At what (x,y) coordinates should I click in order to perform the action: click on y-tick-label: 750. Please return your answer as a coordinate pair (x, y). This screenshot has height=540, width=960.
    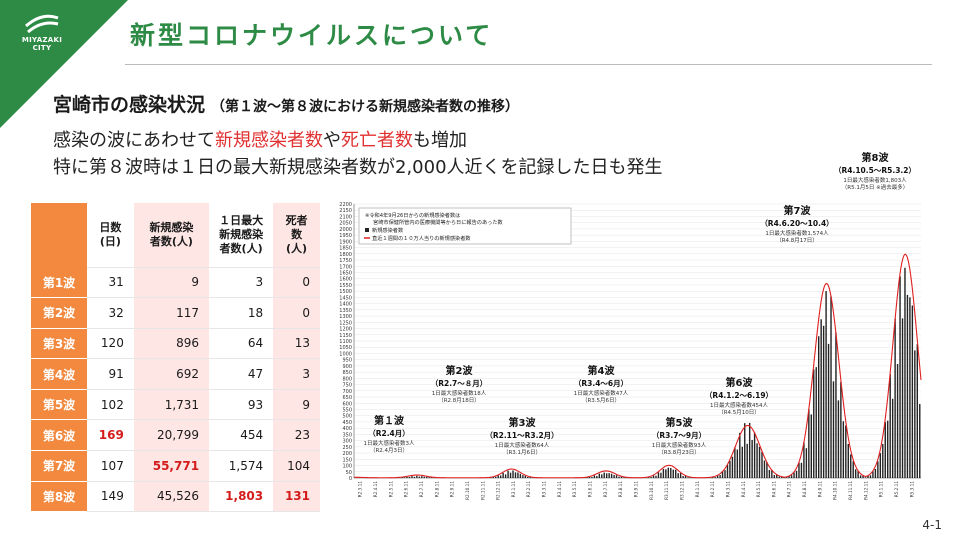
    Looking at the image, I should click on (347, 386).